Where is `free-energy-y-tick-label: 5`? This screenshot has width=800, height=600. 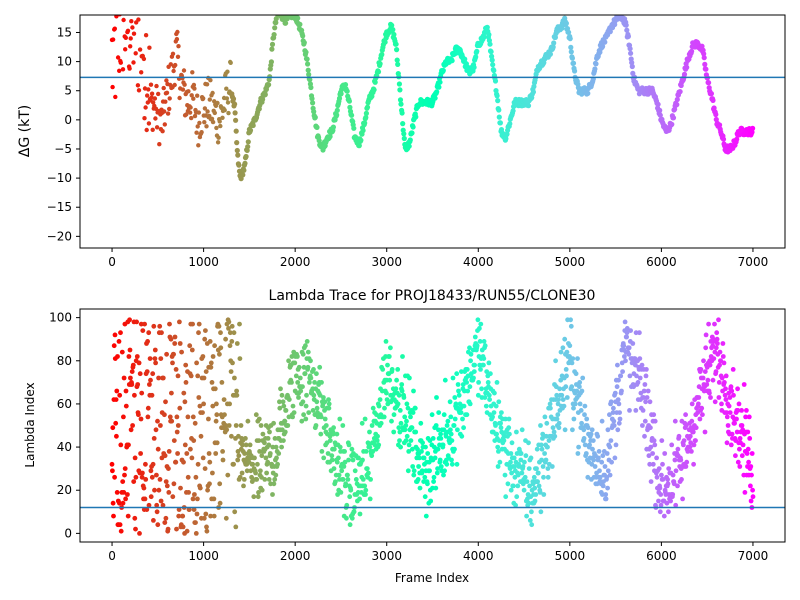 free-energy-y-tick-label: 5 is located at coordinates (68, 91).